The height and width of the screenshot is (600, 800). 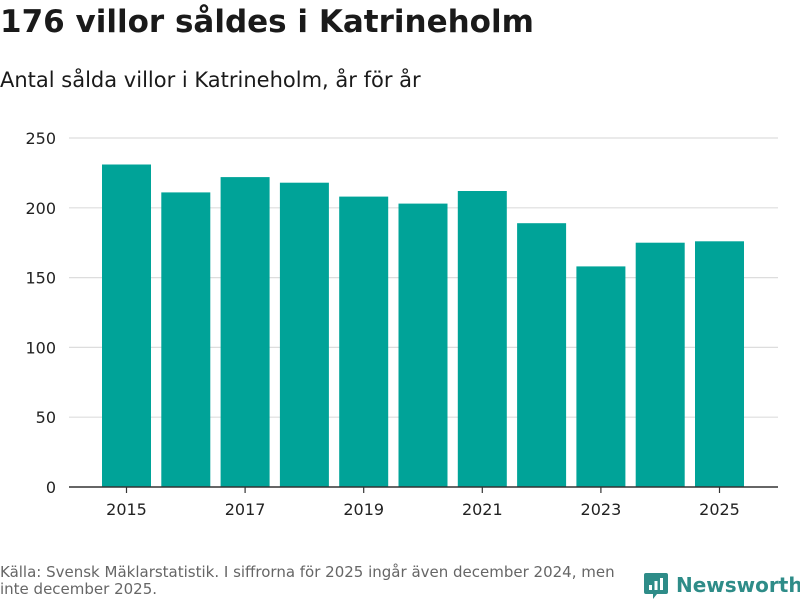 What do you see at coordinates (126, 326) in the screenshot?
I see `bar-2015` at bounding box center [126, 326].